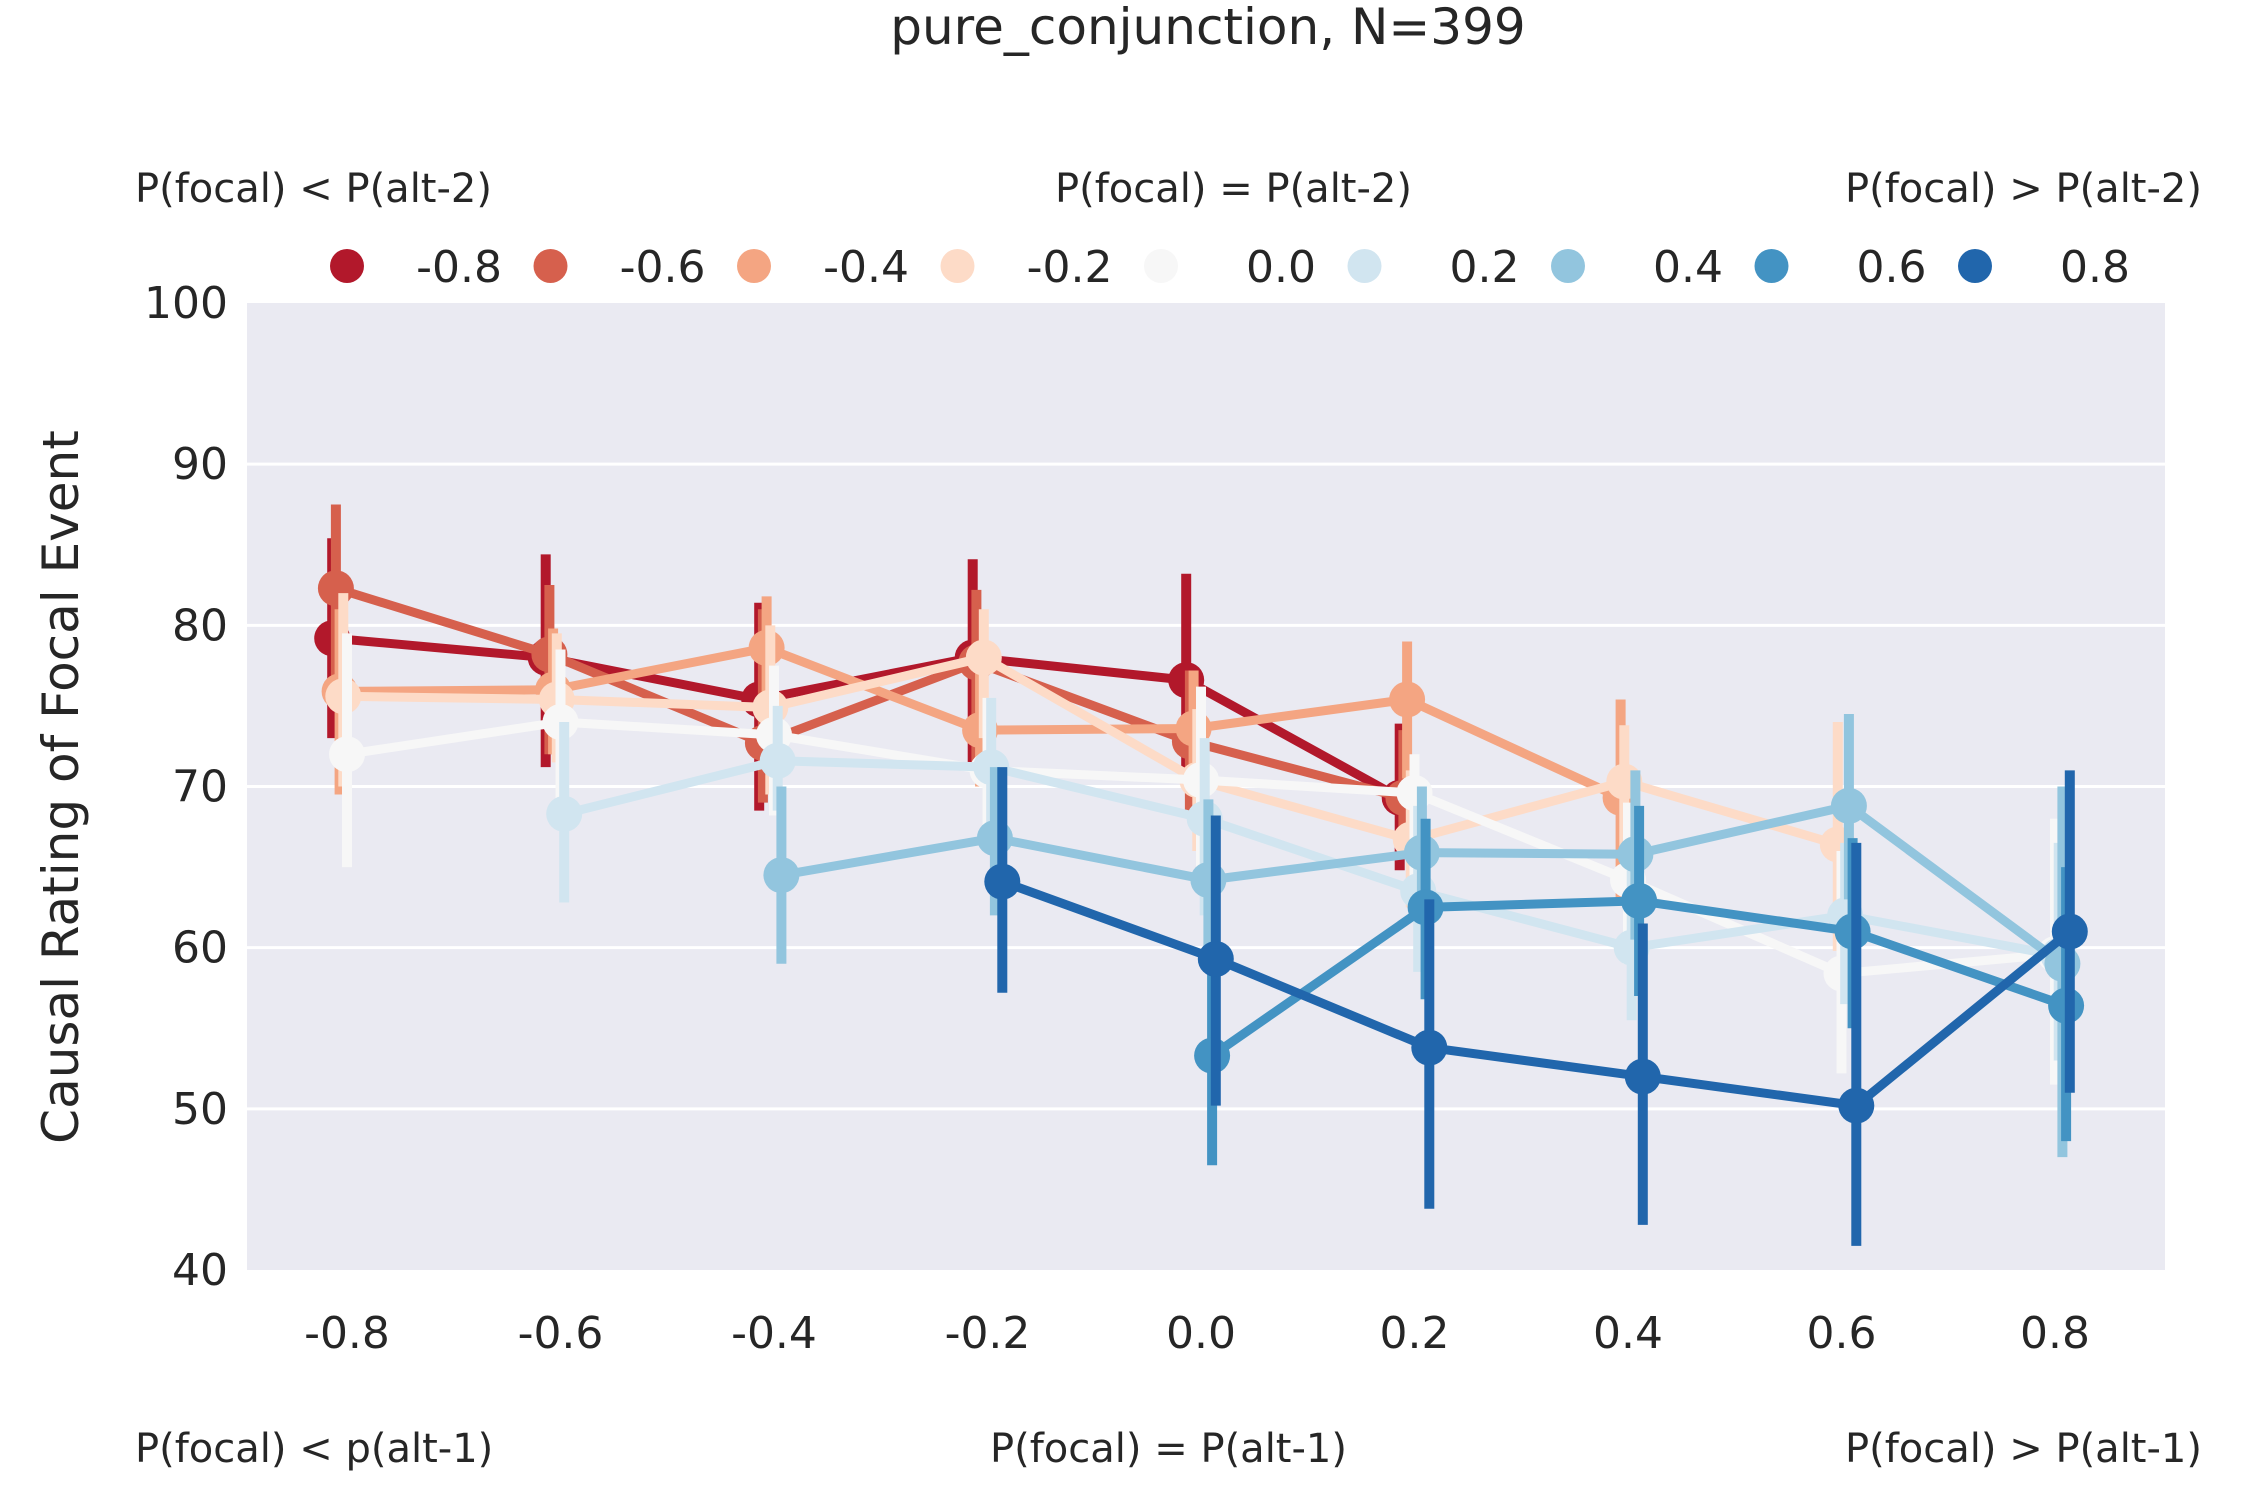  I want to click on y-axis-label: Causal Rating of Focal Event, so click(61, 787).